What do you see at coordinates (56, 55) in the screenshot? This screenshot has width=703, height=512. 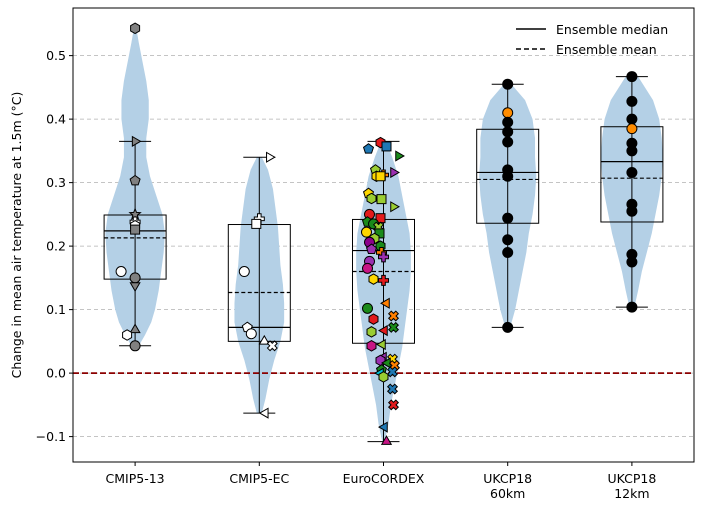 I see `y-tick-label: 0.5` at bounding box center [56, 55].